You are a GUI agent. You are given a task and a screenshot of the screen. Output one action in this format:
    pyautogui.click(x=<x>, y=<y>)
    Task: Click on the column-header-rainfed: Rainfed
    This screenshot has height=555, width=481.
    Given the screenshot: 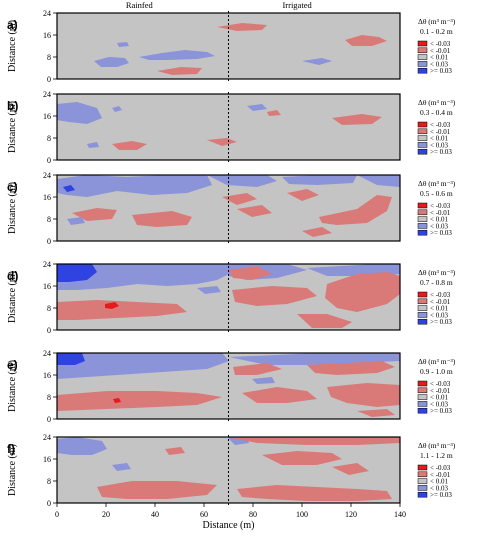 What is the action you would take?
    pyautogui.click(x=140, y=5)
    